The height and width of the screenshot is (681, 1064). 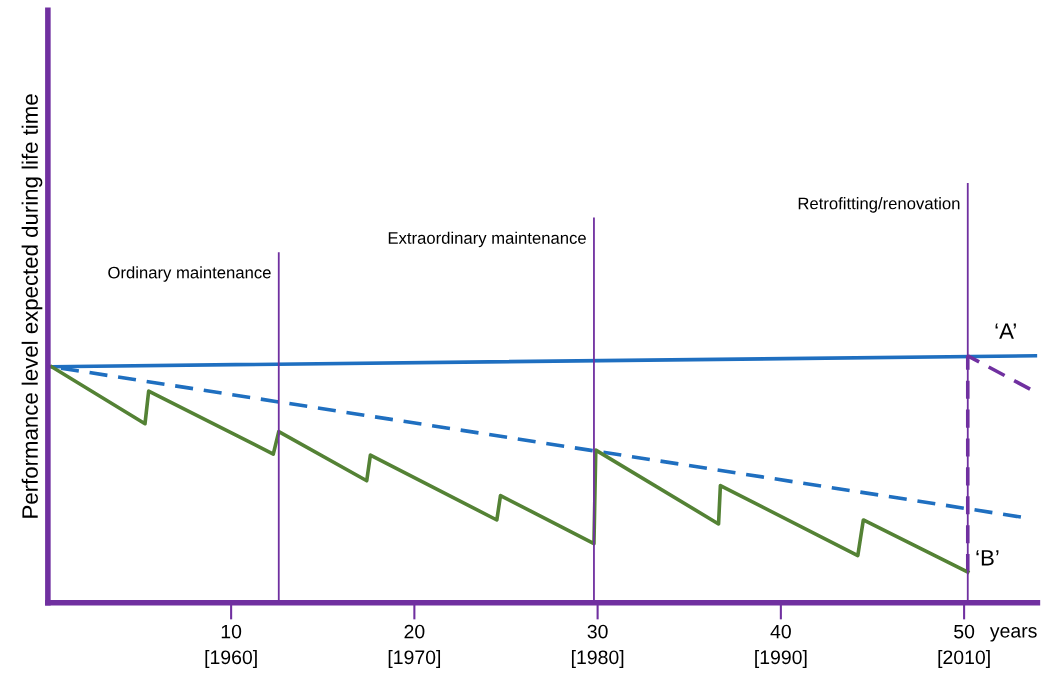 I want to click on x-tick-label: 40, so click(x=780, y=631).